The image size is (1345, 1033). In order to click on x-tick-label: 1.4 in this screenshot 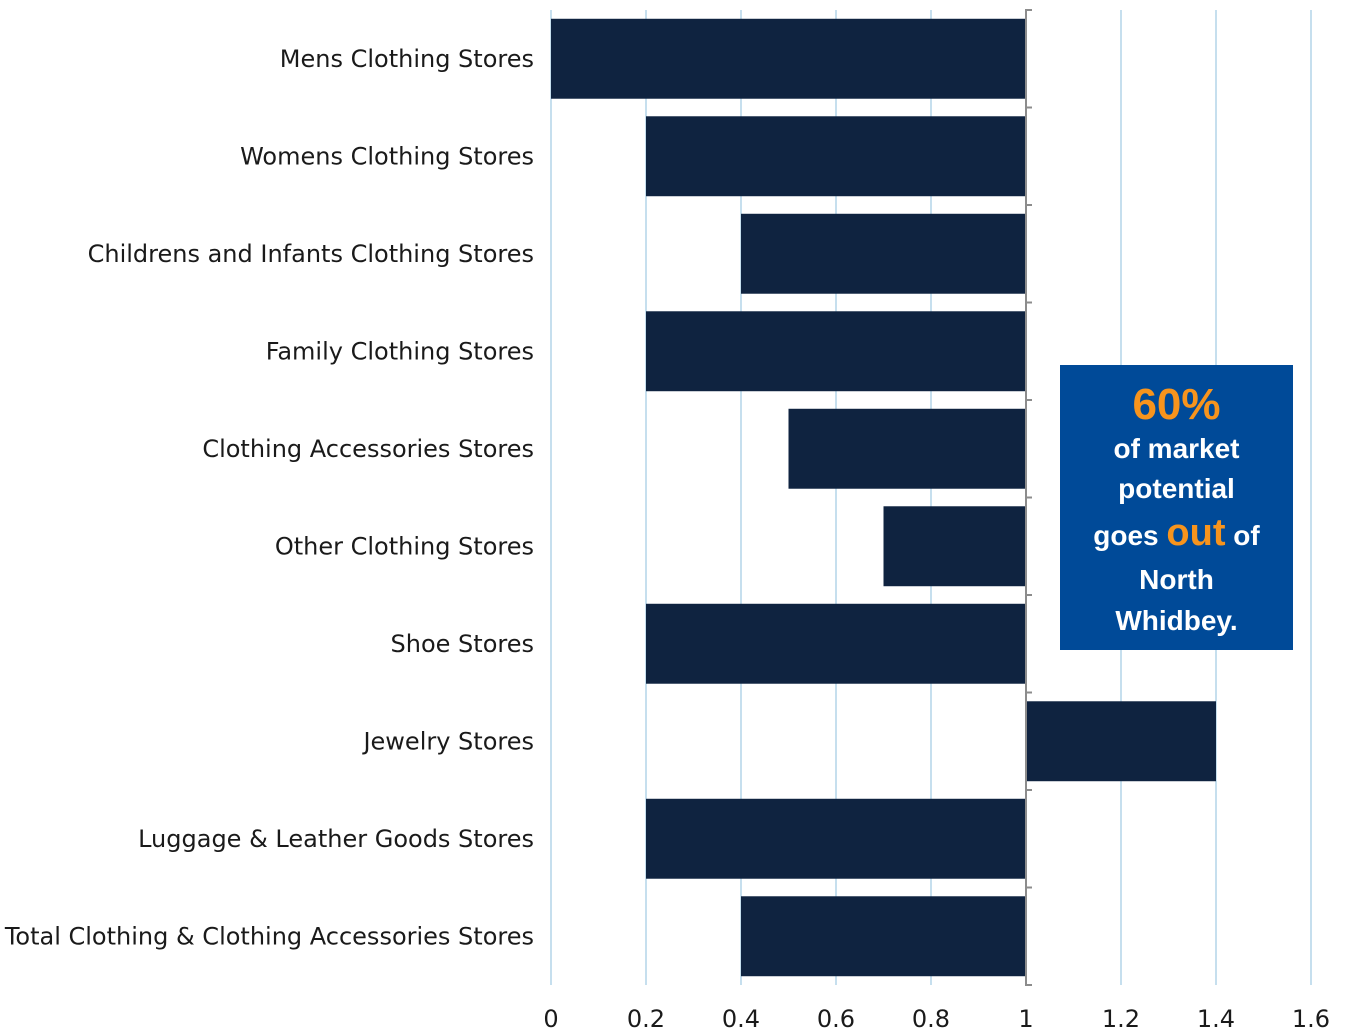, I will do `click(1216, 1019)`.